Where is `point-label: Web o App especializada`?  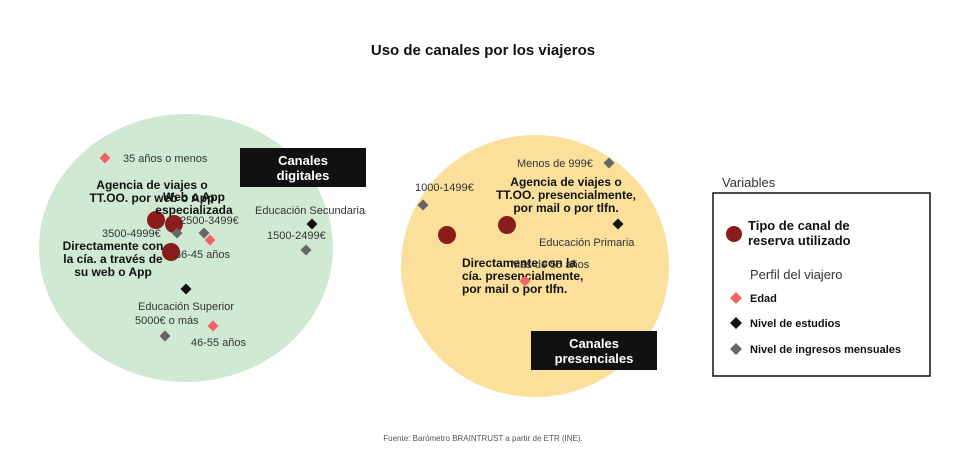 point-label: Web o App especializada is located at coordinates (194, 203).